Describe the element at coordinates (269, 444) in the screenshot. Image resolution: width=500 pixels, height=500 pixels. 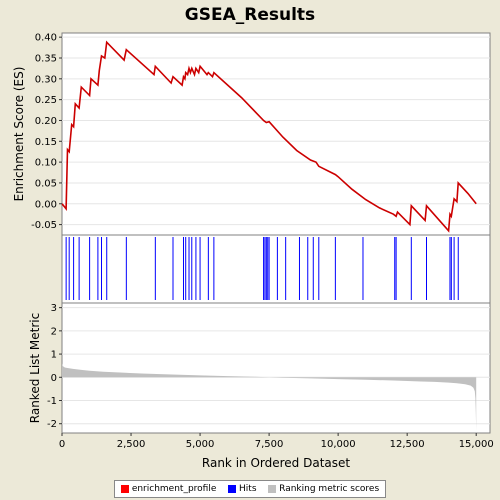
I see `x-tick-label: 7,500` at that location.